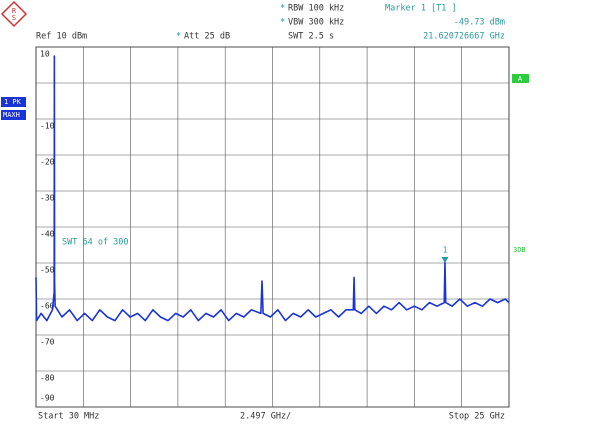 The height and width of the screenshot is (446, 605). Describe the element at coordinates (47, 126) in the screenshot. I see `y-tick-label: -10` at that location.